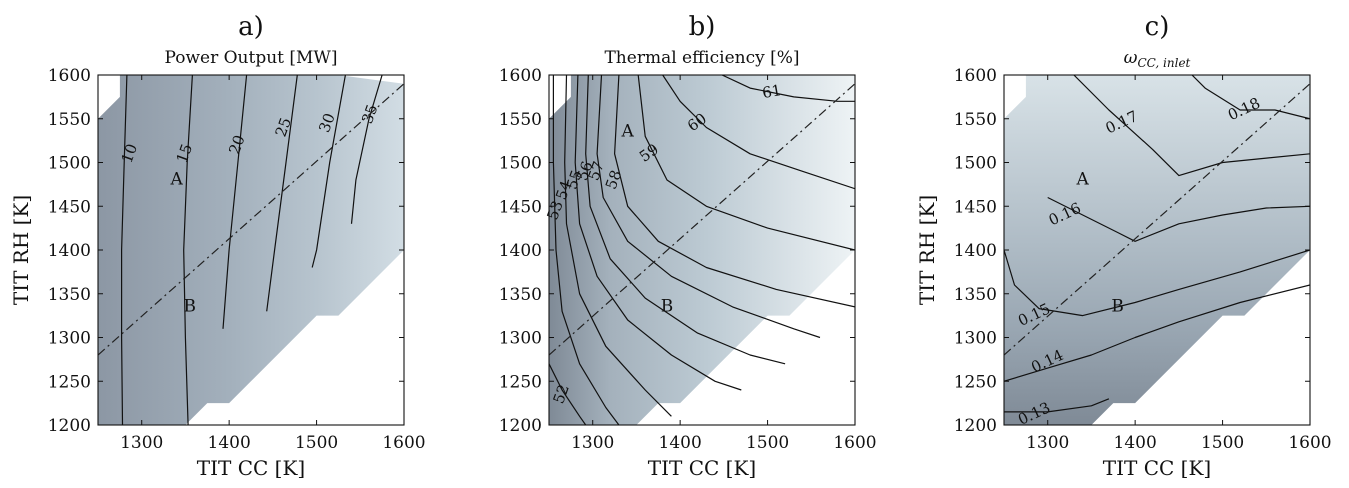 The image size is (1349, 488). I want to click on contour-label: 25, so click(283, 127).